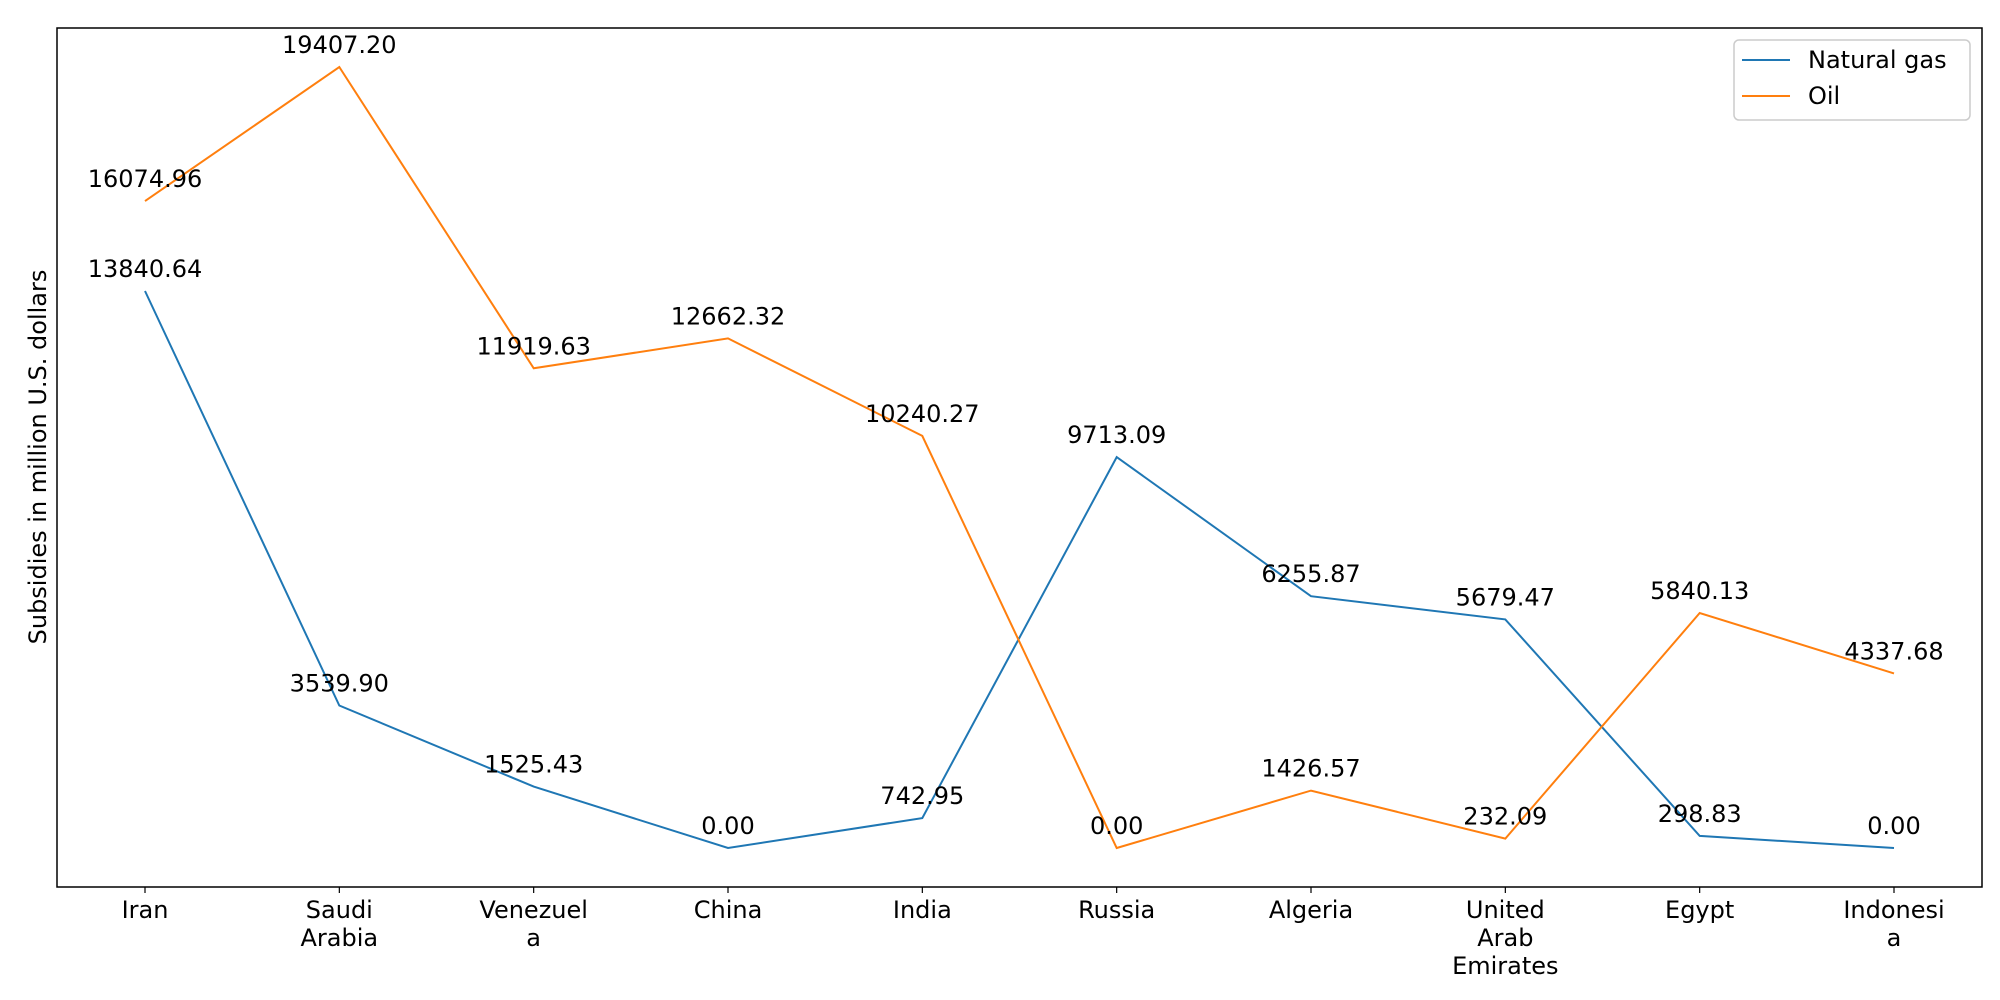  I want to click on data-label-oil-russia: 0.00, so click(1116, 826).